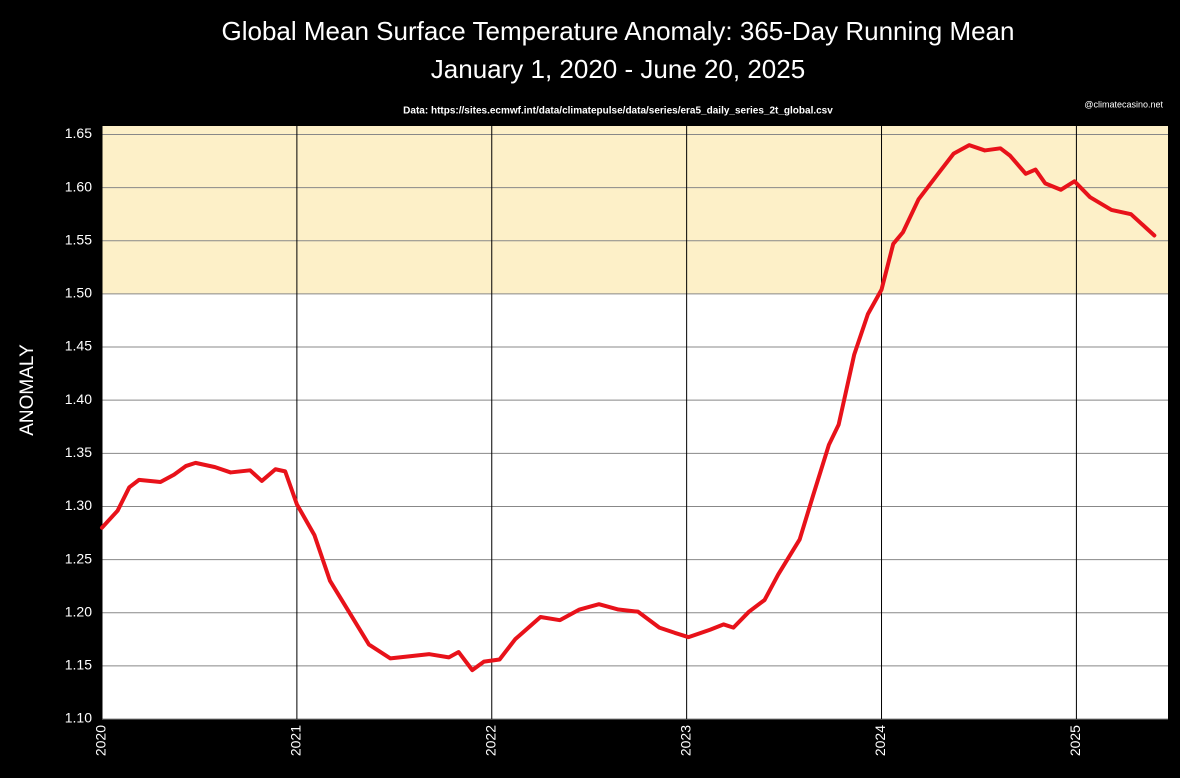 This screenshot has width=1180, height=778. Describe the element at coordinates (618, 69) in the screenshot. I see `chart-subtitle: January 1, 2020 - June 20, 2025` at that location.